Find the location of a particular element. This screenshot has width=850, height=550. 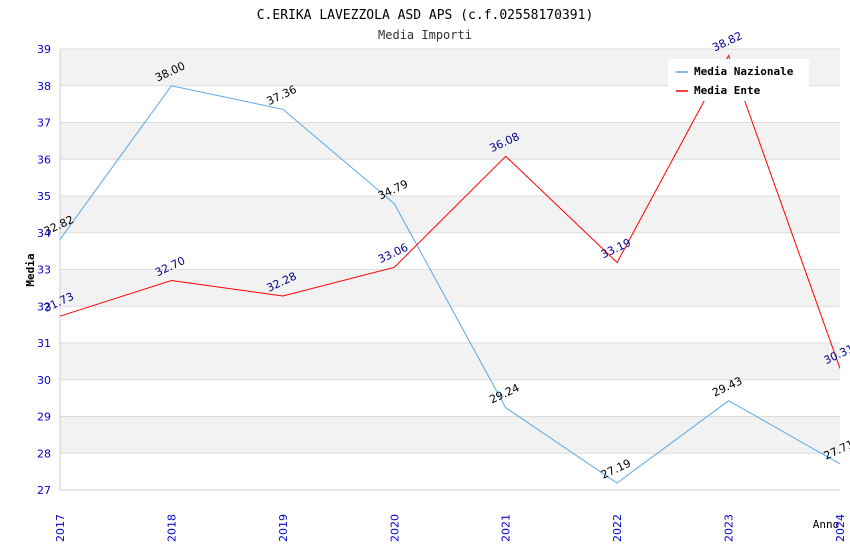

x-tick-label: 2018 is located at coordinates (171, 528).